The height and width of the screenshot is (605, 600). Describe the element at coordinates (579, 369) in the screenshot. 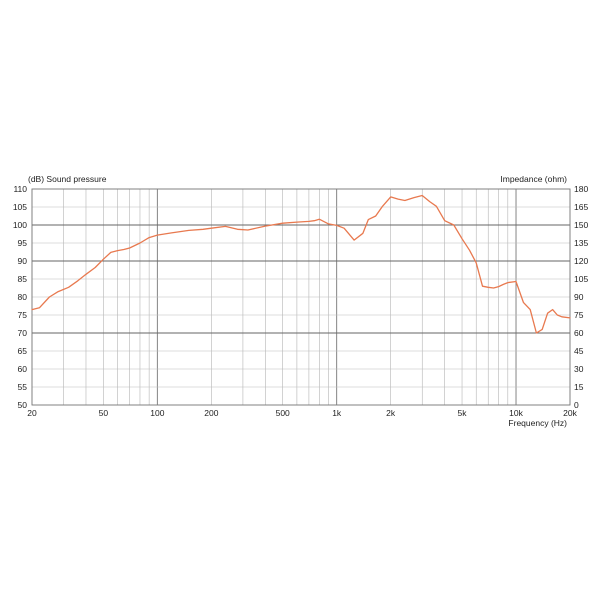

I see `y-right-tick-label: 30` at that location.